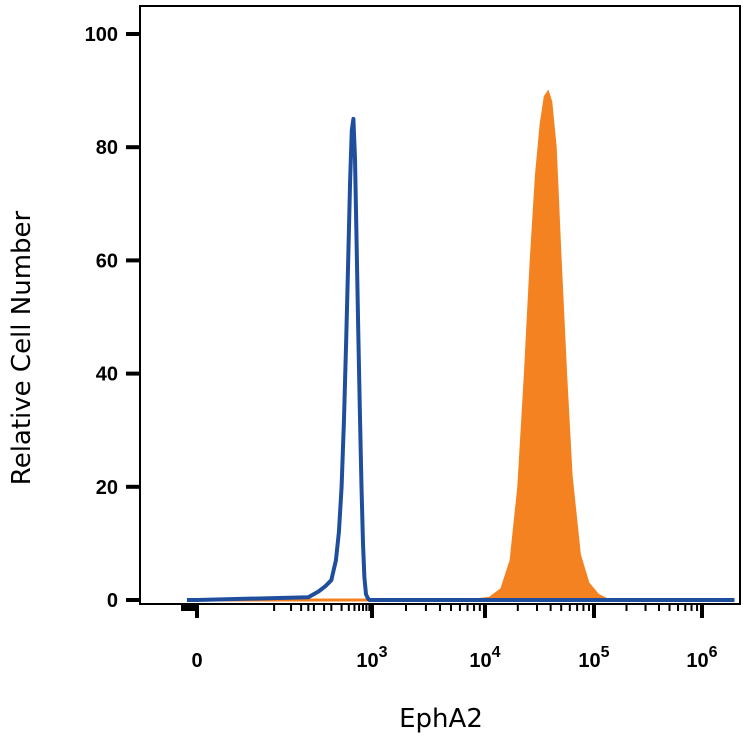  Describe the element at coordinates (107, 261) in the screenshot. I see `y-tick-label: 60` at that location.